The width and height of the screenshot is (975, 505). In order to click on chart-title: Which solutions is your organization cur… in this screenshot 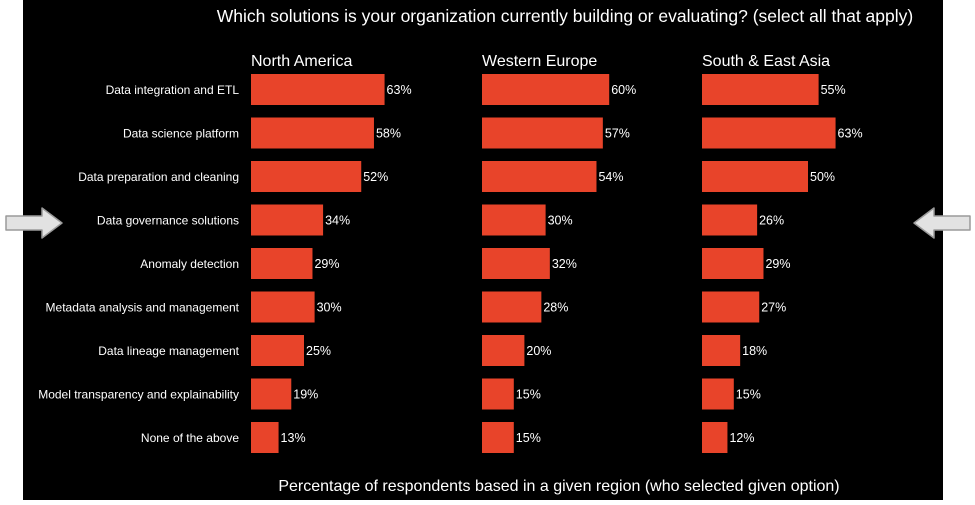, I will do `click(565, 16)`.